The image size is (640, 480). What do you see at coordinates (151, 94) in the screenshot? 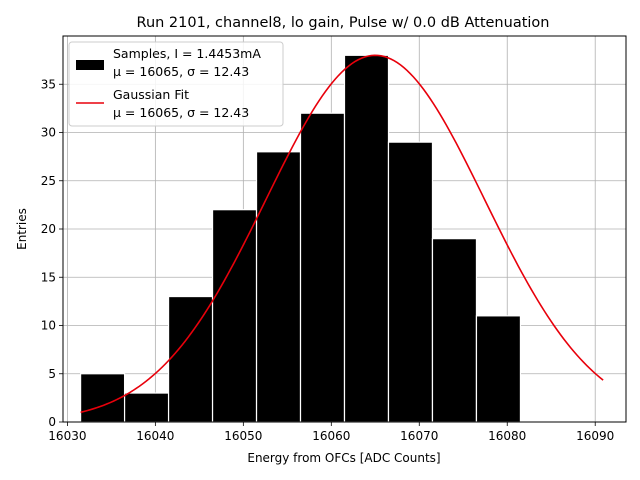
I see `legend-label-fit: Gaussian Fit` at bounding box center [151, 94].